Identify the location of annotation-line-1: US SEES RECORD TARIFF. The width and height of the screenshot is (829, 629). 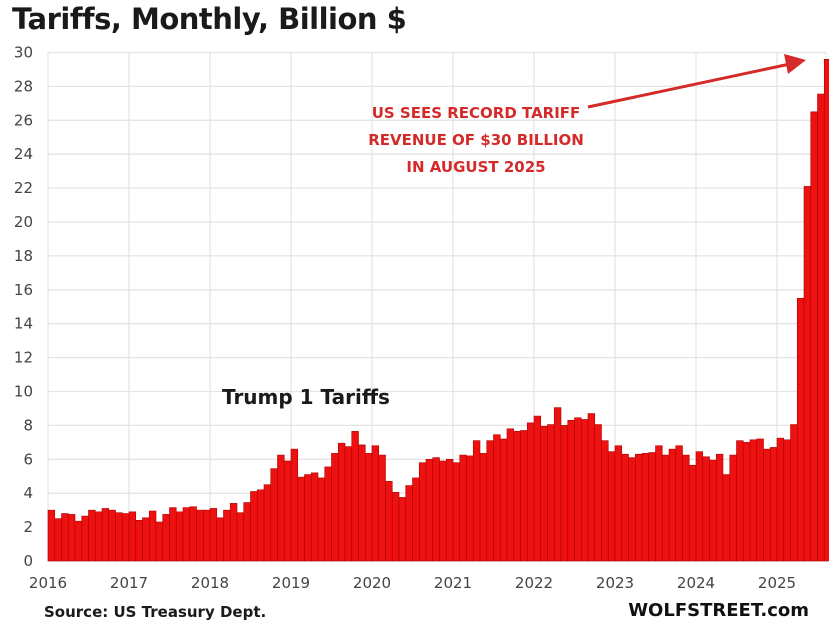
(476, 113).